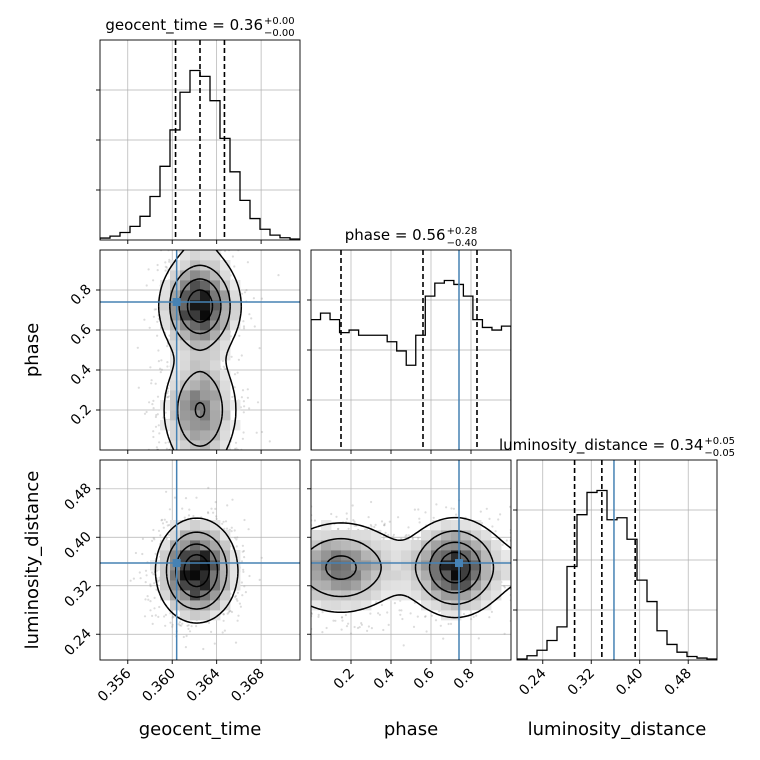  What do you see at coordinates (204, 685) in the screenshot?
I see `xtick-label-geocent_time: 0.364` at bounding box center [204, 685].